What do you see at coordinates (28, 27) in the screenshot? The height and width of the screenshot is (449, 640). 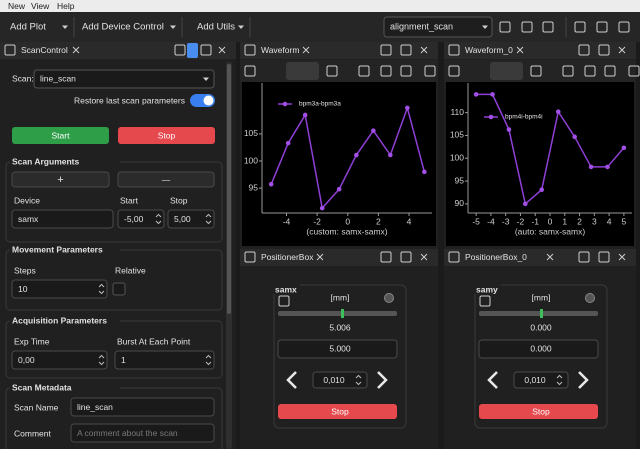 I see `toolbar-button: Add Plot` at bounding box center [28, 27].